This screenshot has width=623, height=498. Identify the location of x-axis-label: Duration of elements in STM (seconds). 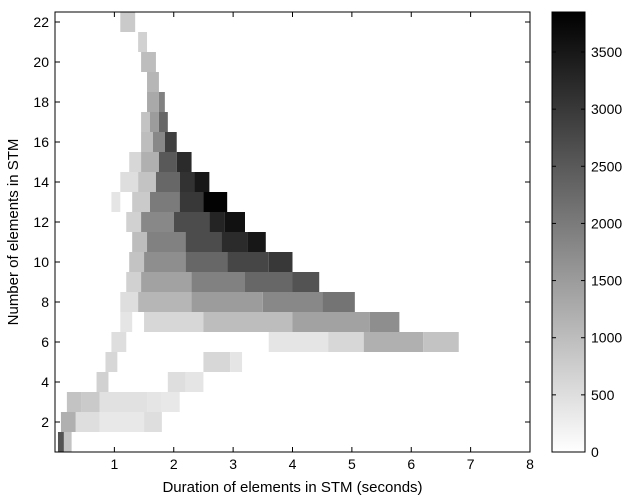
(292, 487).